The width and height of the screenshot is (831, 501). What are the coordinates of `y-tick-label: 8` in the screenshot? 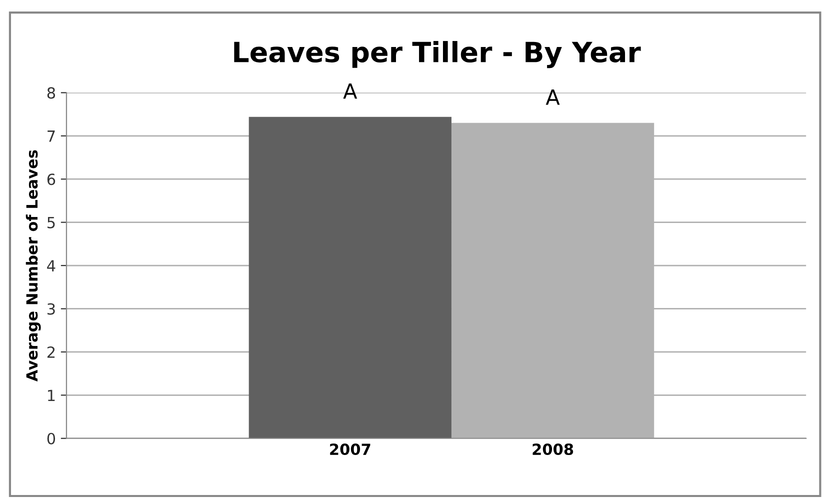 It's located at (51, 93).